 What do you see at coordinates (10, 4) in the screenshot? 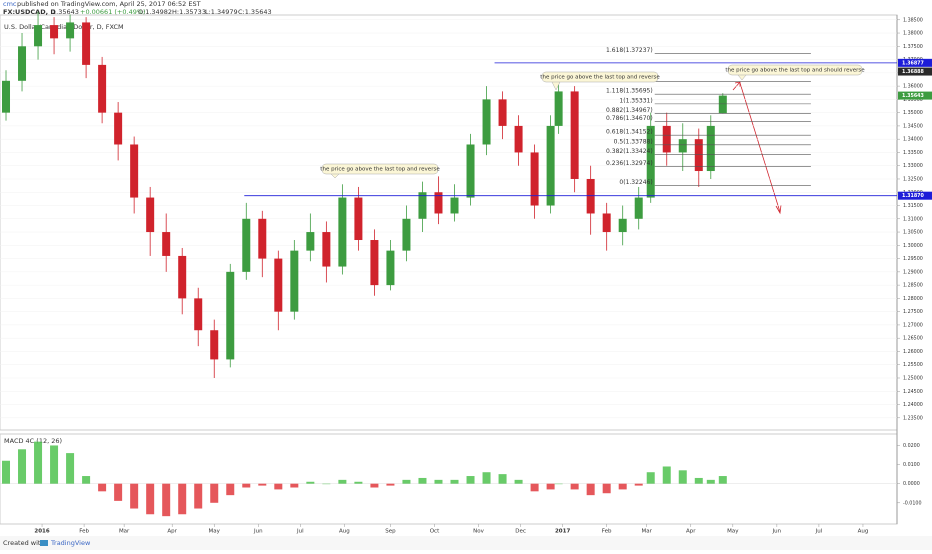
I see `author: cmc` at bounding box center [10, 4].